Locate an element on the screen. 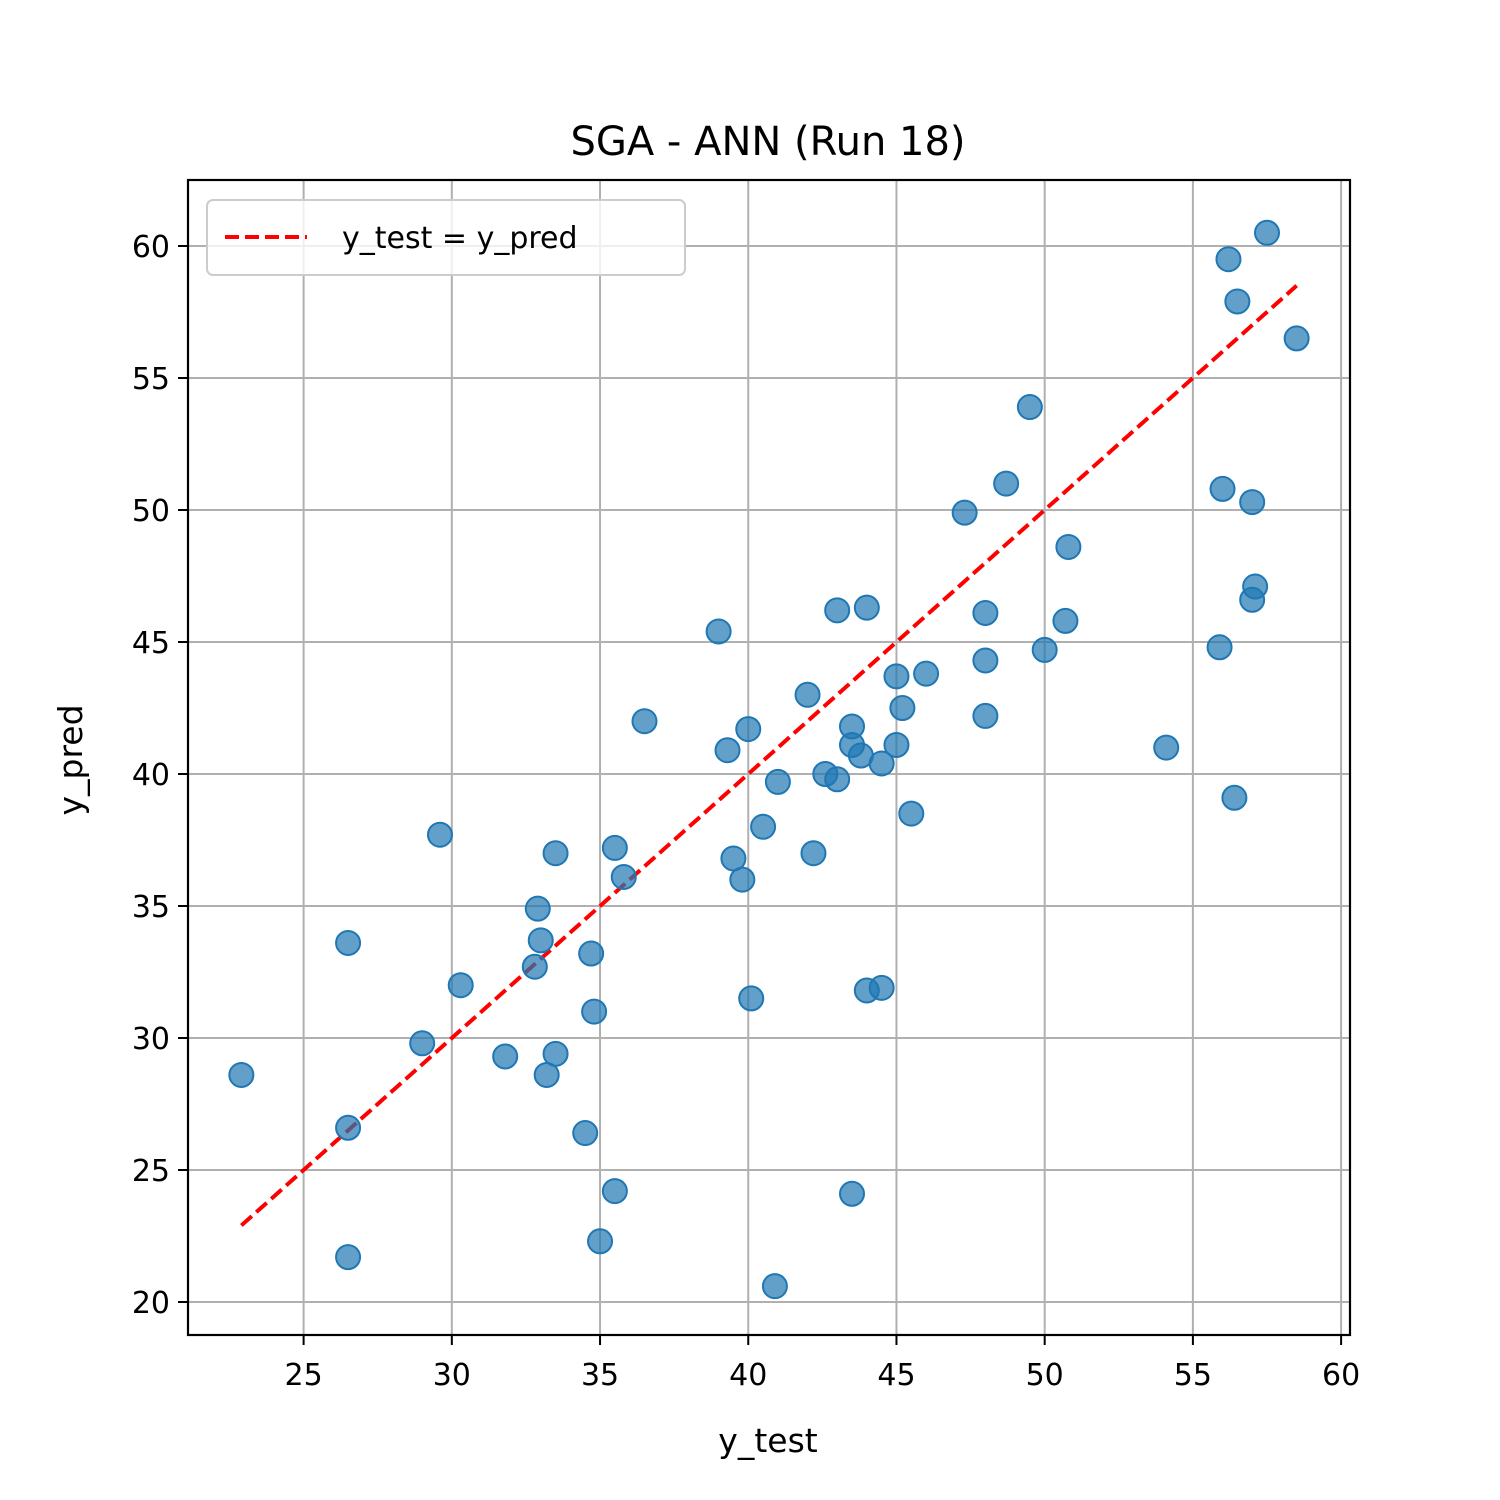 The width and height of the screenshot is (1500, 1500). x-tick-label: 25 is located at coordinates (304, 1375).